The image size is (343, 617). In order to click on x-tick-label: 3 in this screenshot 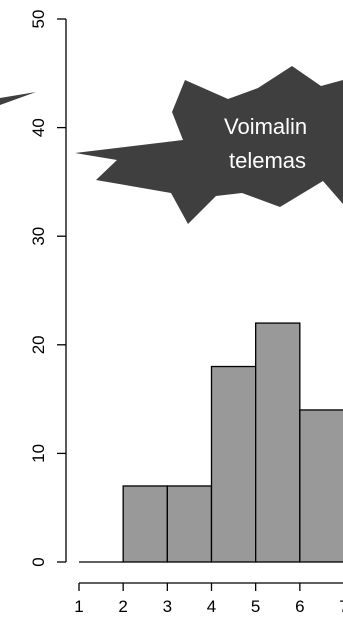, I will do `click(167, 606)`.